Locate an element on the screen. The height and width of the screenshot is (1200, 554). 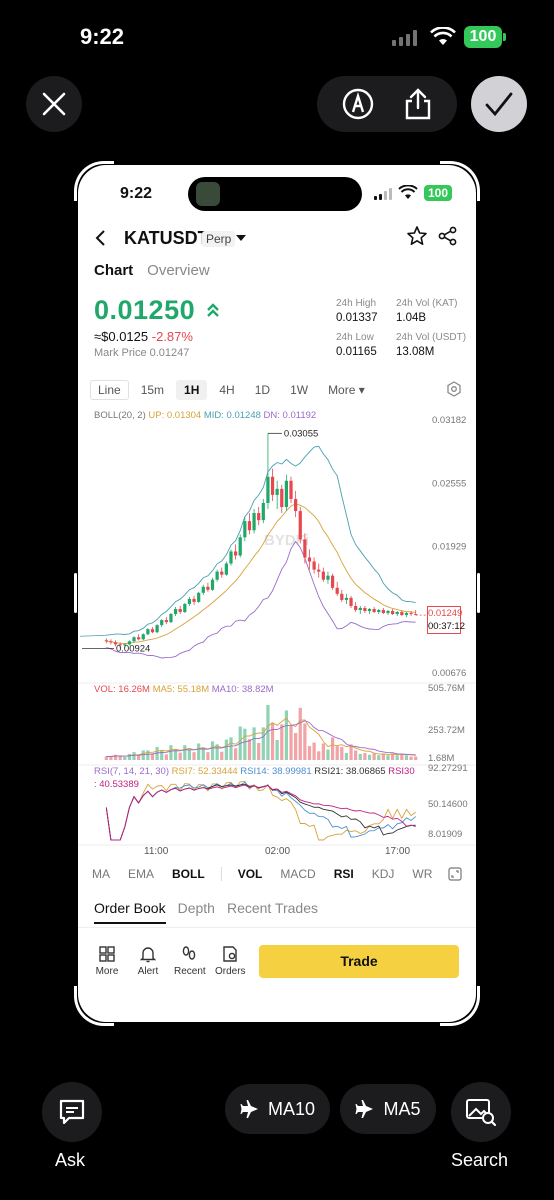
rsi-21-line is located at coordinates (260, 812).